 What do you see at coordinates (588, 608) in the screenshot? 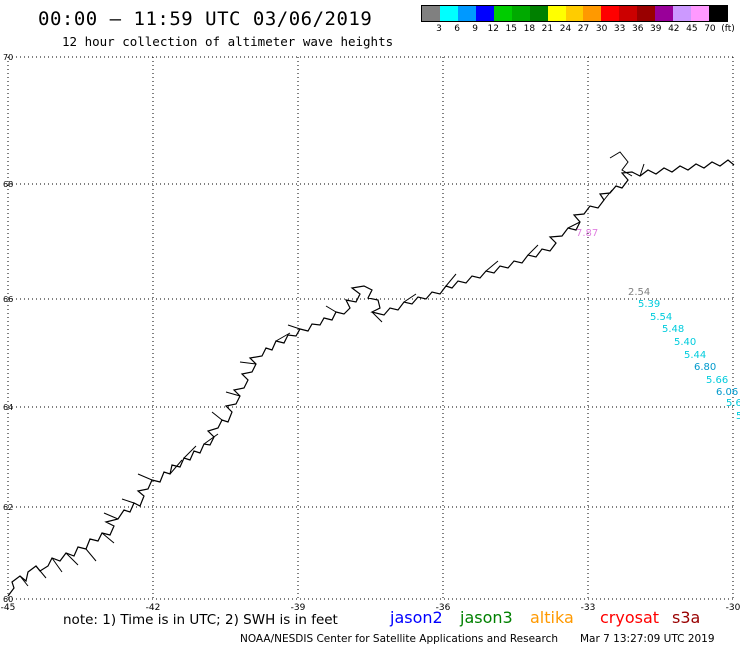
I see `longitude-label: -33` at bounding box center [588, 608].